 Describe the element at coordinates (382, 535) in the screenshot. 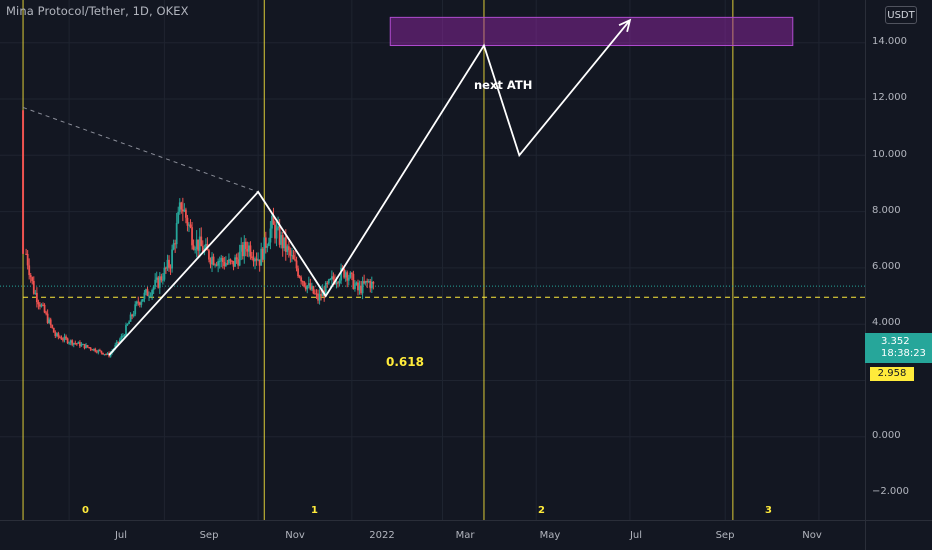

I see `time-tick: 2022` at that location.